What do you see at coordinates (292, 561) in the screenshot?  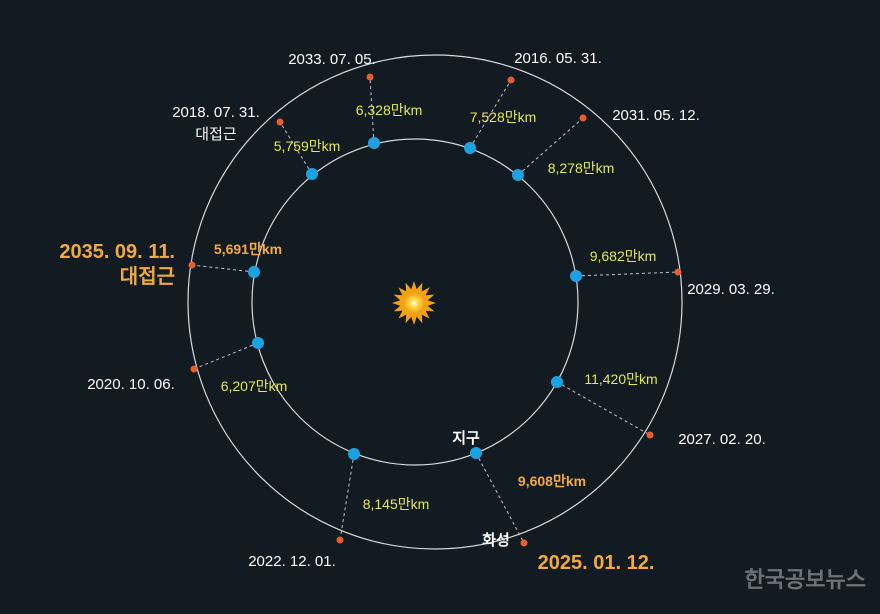 I see `opposition-date: 2022. 12. 01.` at bounding box center [292, 561].